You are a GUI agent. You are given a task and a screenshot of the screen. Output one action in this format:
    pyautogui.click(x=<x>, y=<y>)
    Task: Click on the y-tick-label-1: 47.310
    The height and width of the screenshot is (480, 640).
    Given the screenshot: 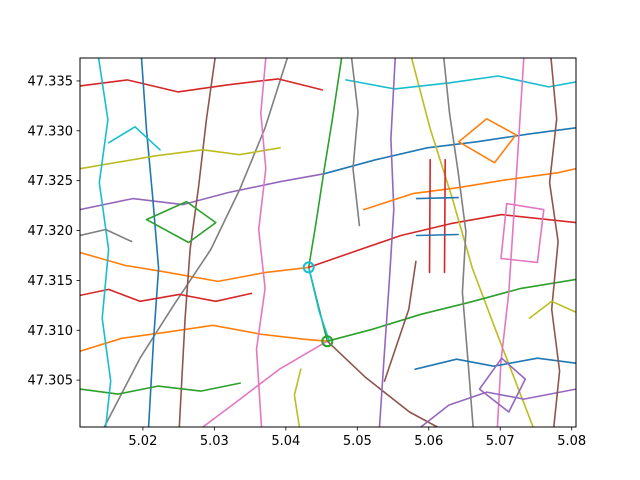 What is the action you would take?
    pyautogui.click(x=51, y=331)
    